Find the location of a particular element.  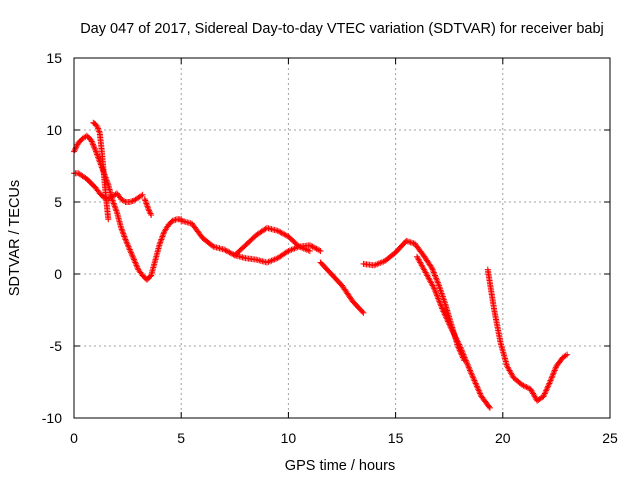

x-tick-label: 15 is located at coordinates (396, 438).